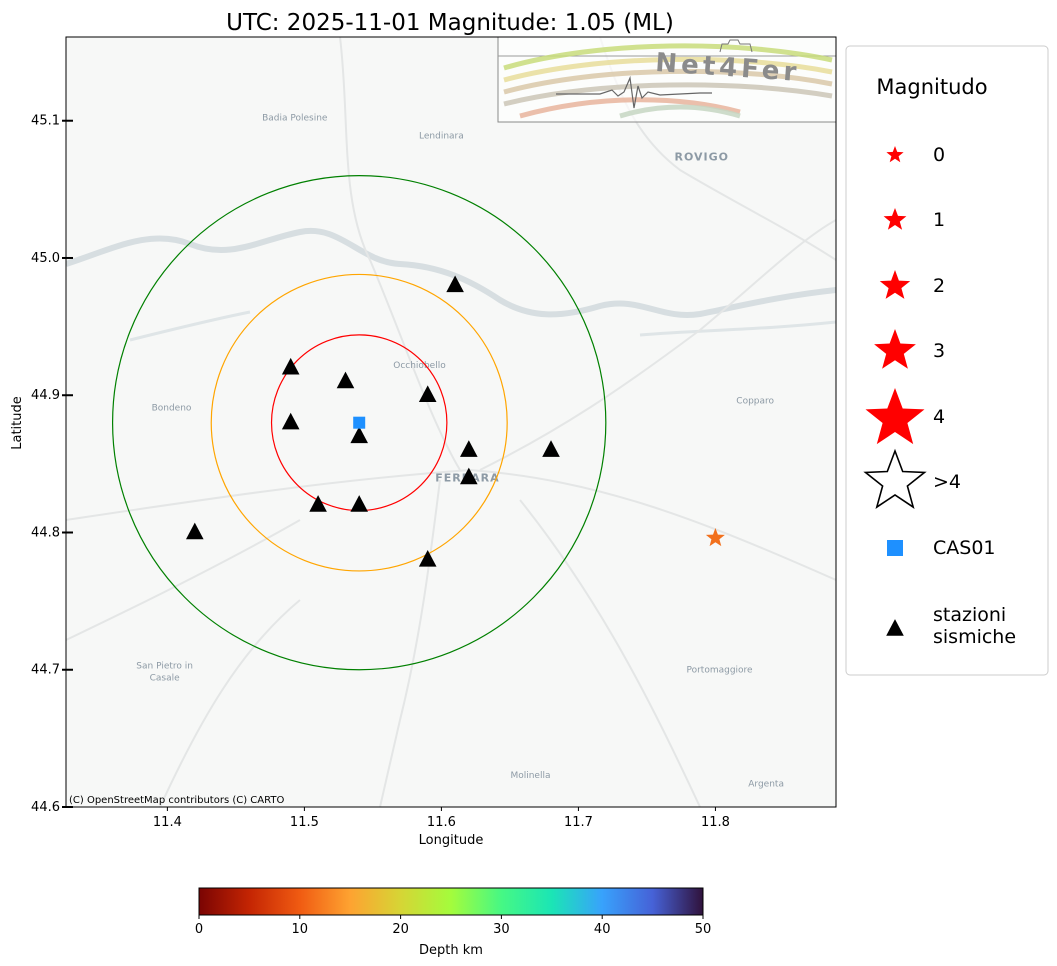 This screenshot has height=966, width=1057. Describe the element at coordinates (939, 220) in the screenshot. I see `legend-label: 1` at that location.